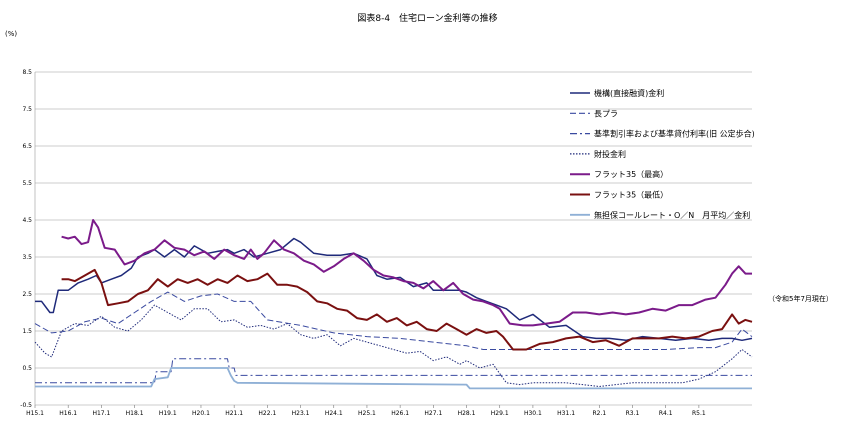 This screenshot has height=437, width=855. Describe the element at coordinates (367, 413) in the screenshot. I see `x-tick-label: H25.1` at that location.